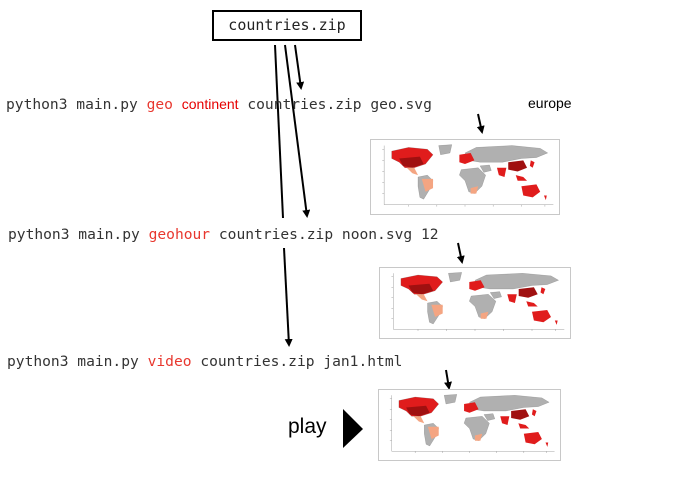 The height and width of the screenshot is (480, 675). Describe the element at coordinates (159, 104) in the screenshot. I see `command-mode: geo` at that location.